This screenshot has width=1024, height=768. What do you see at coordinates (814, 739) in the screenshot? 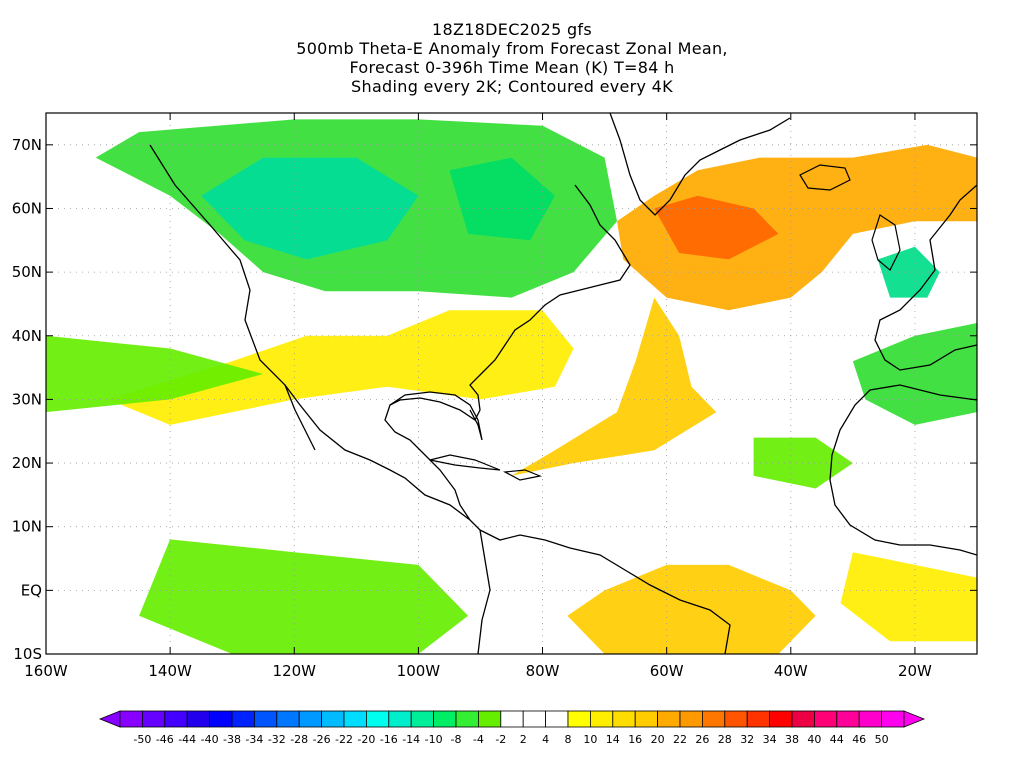
I see `colorbar-label: 40` at bounding box center [814, 739].